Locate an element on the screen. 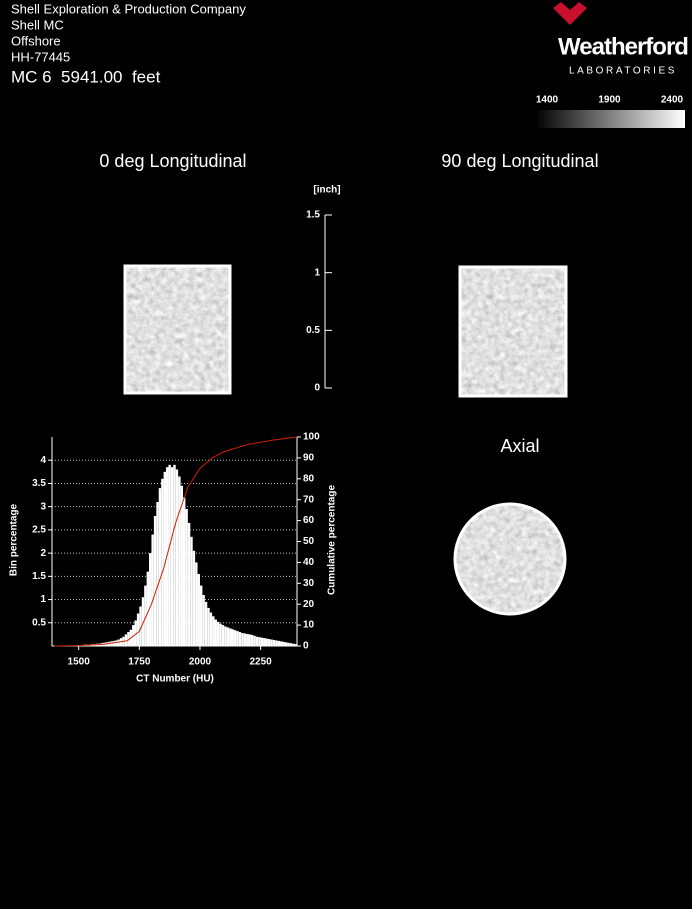  x-tick-label: 2000 is located at coordinates (200, 662).